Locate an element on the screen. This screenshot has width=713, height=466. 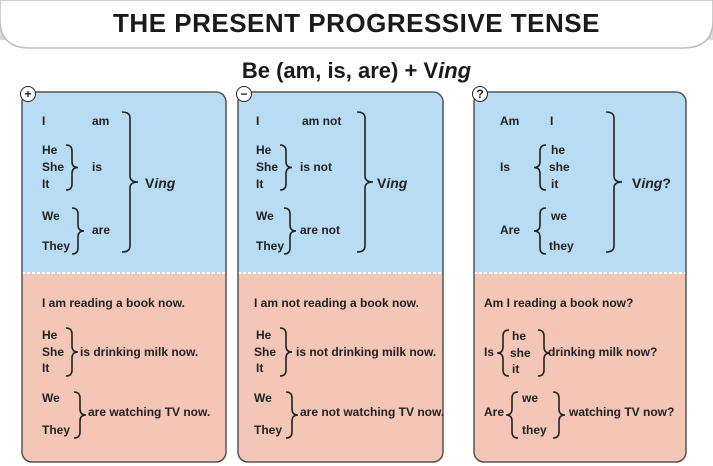
panel-icon: + is located at coordinates (28, 94).